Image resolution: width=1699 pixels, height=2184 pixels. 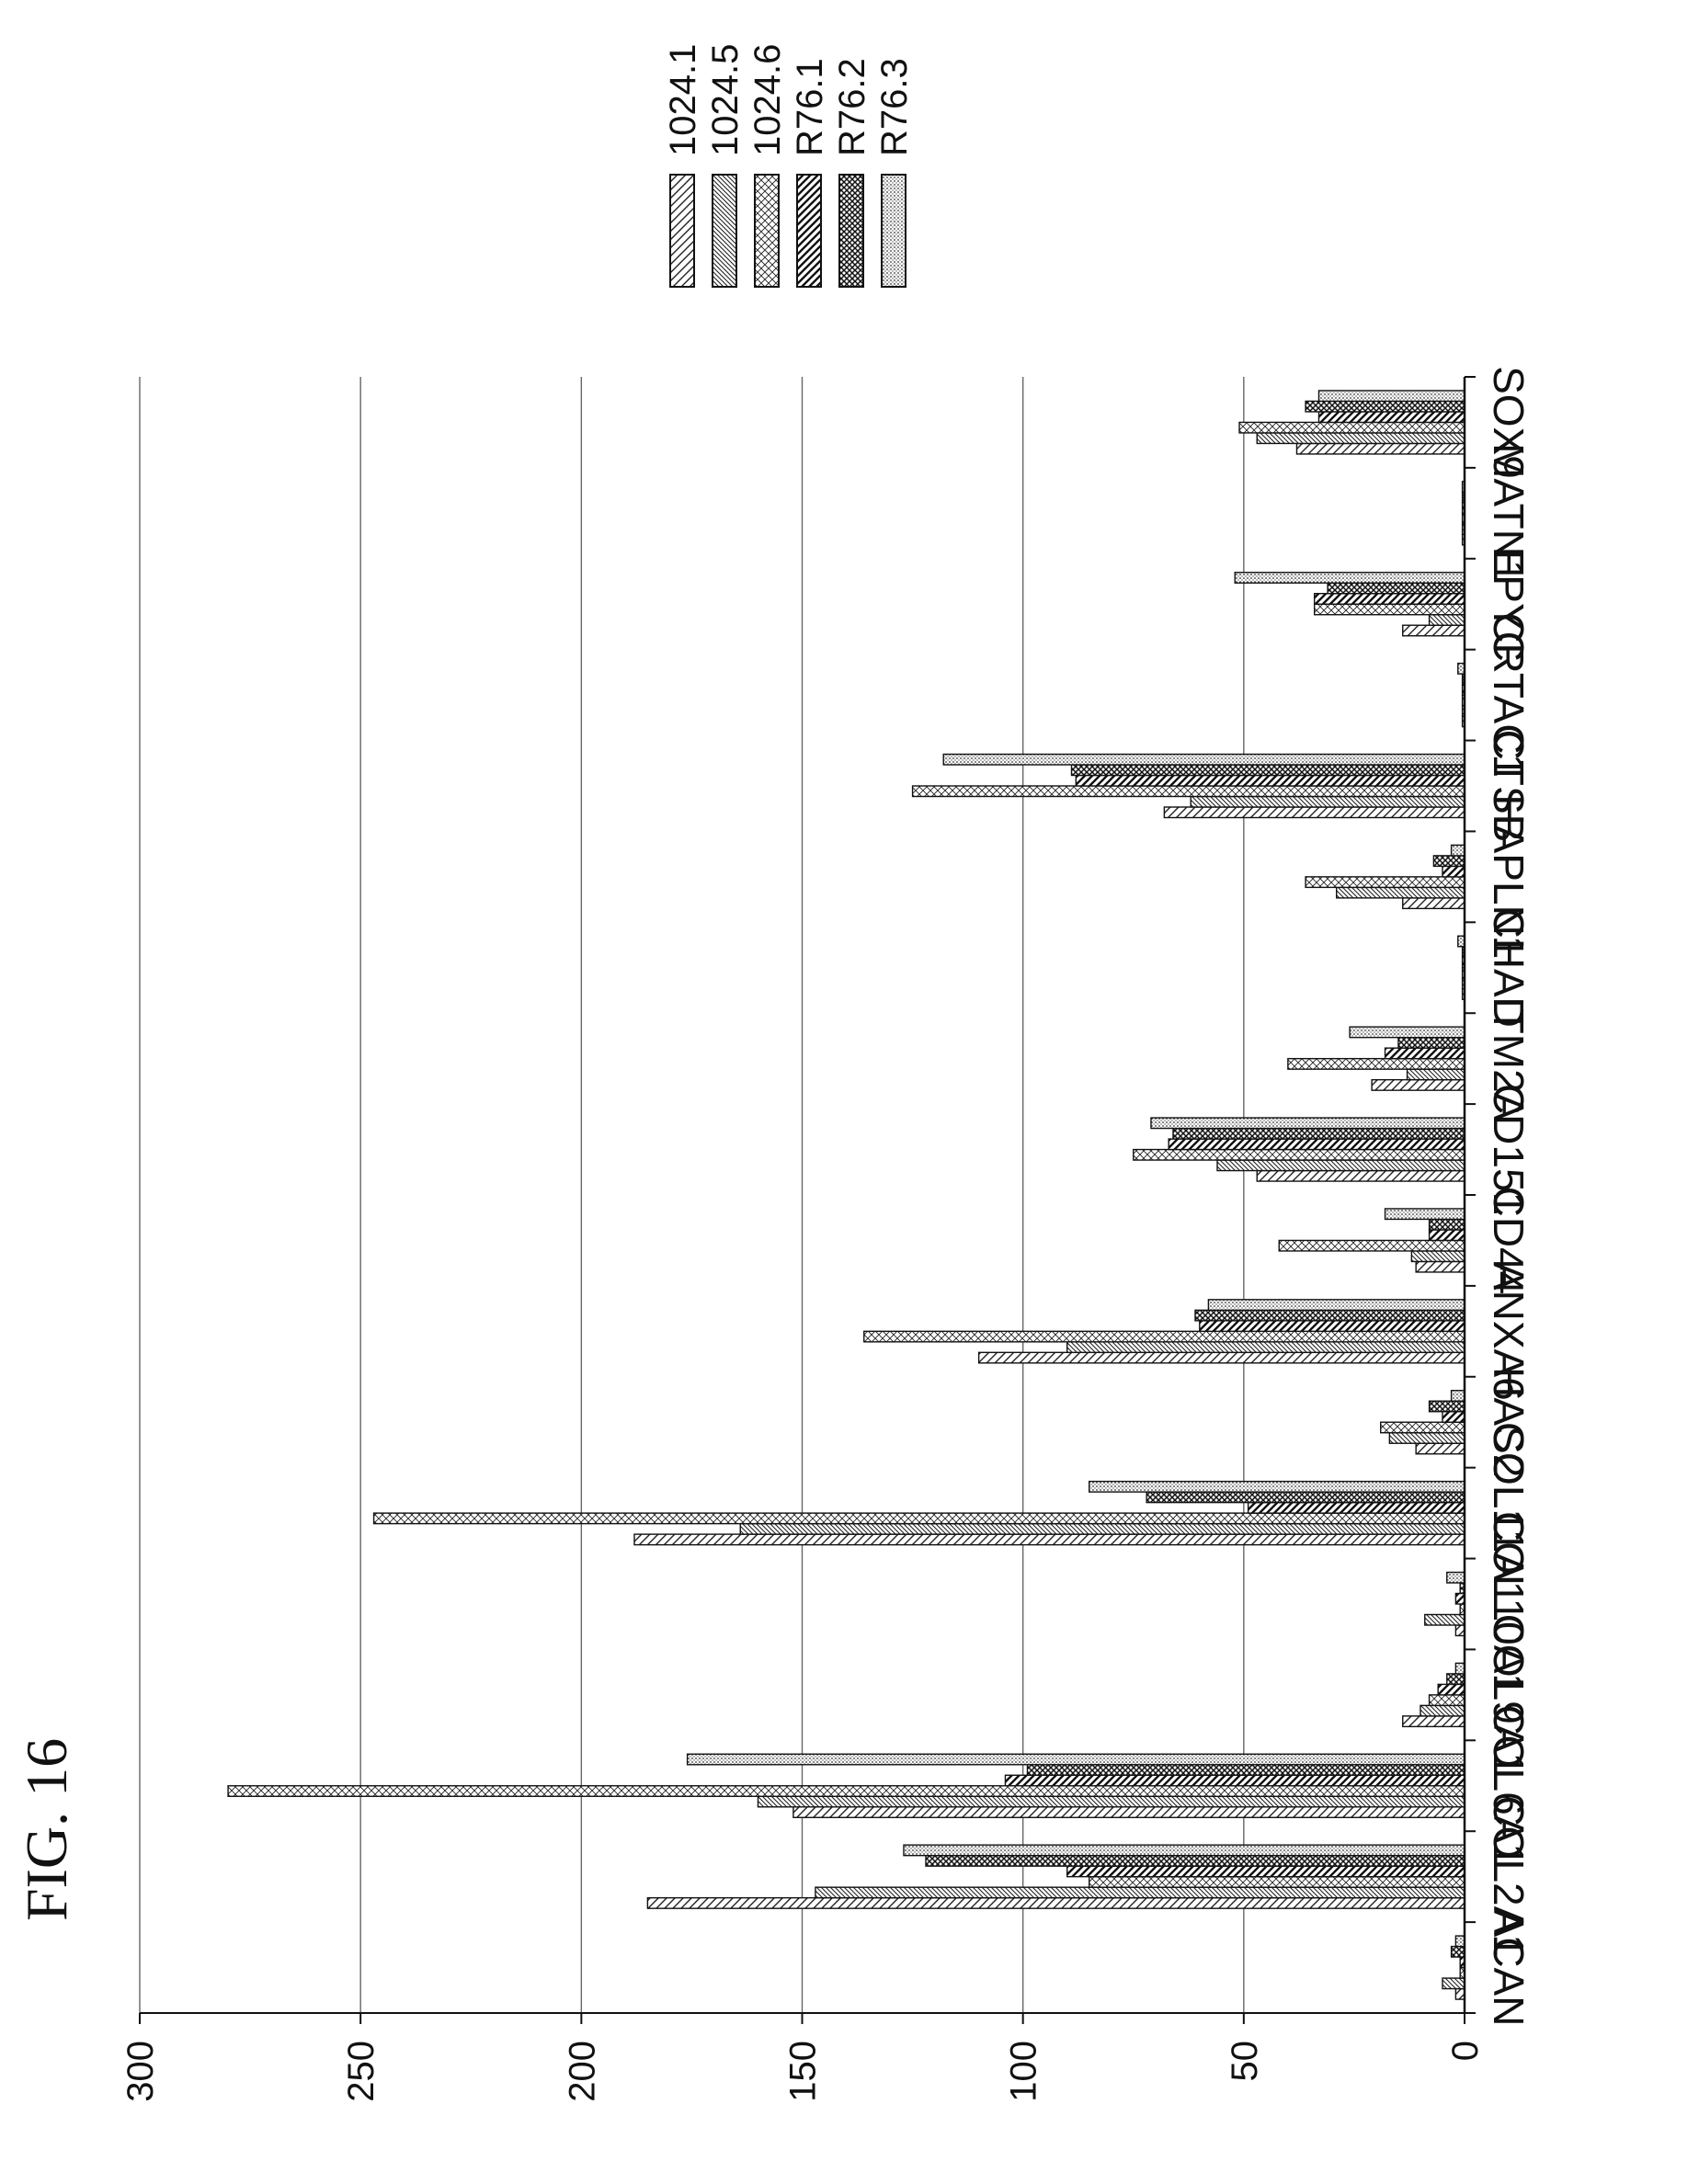 I want to click on category-label: ITM2A, so click(x=1509, y=1058).